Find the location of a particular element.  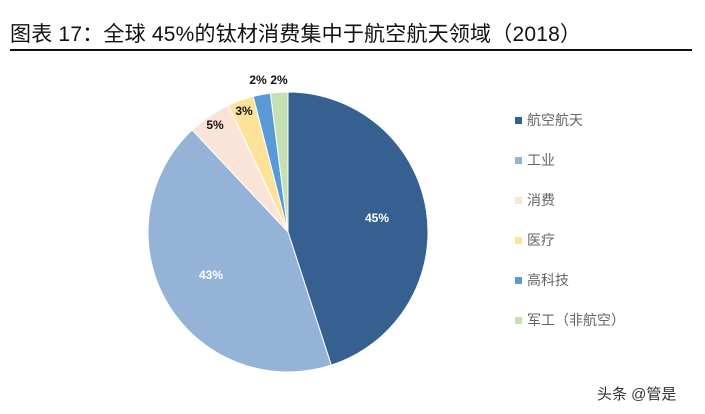

slice-label: 3% is located at coordinates (244, 111).